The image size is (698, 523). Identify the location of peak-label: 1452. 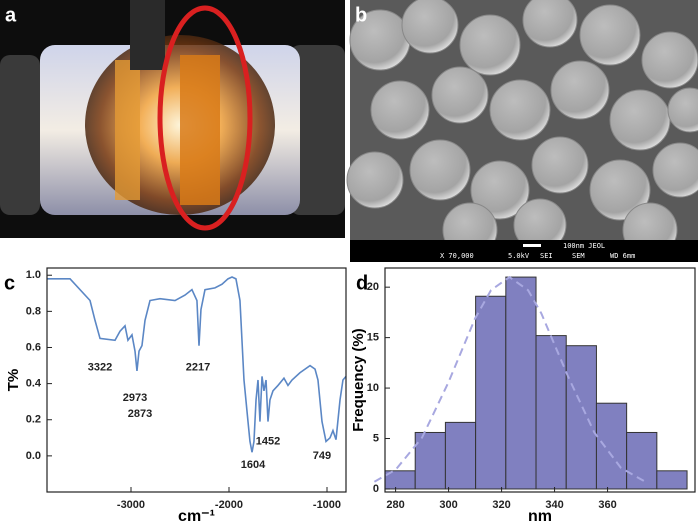
(268, 441).